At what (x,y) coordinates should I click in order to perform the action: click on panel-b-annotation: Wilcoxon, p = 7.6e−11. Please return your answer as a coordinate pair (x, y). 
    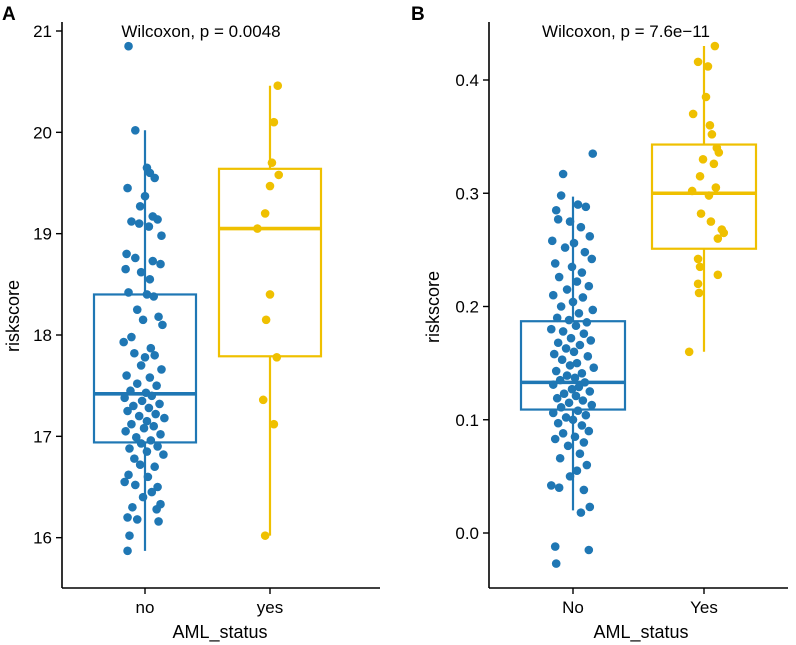
    Looking at the image, I should click on (626, 31).